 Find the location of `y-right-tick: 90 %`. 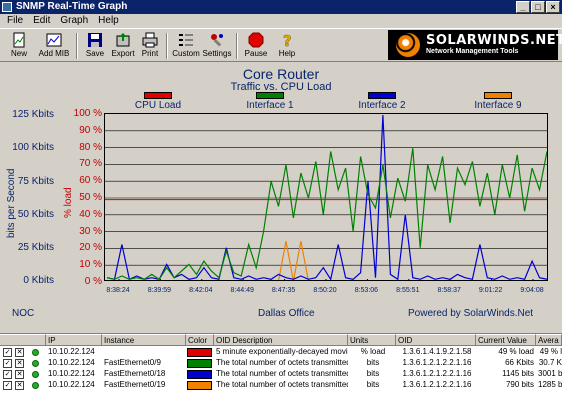

y-right-tick: 90 % is located at coordinates (90, 130).